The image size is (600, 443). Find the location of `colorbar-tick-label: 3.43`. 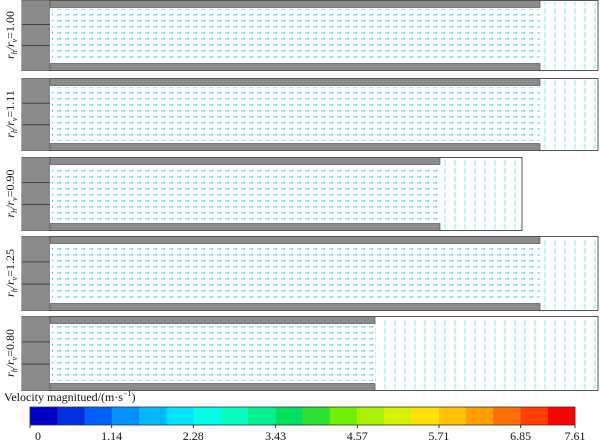

colorbar-tick-label: 3.43 is located at coordinates (275, 436).